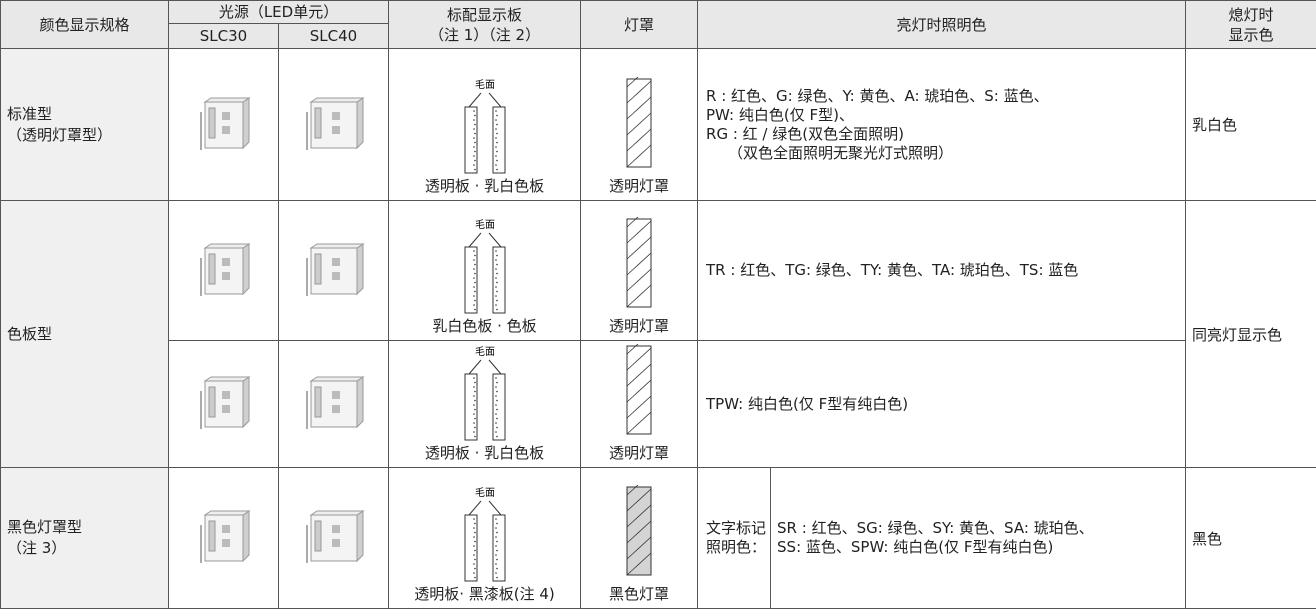  Describe the element at coordinates (1251, 125) in the screenshot. I see `off-color-cell: 乳白色` at that location.